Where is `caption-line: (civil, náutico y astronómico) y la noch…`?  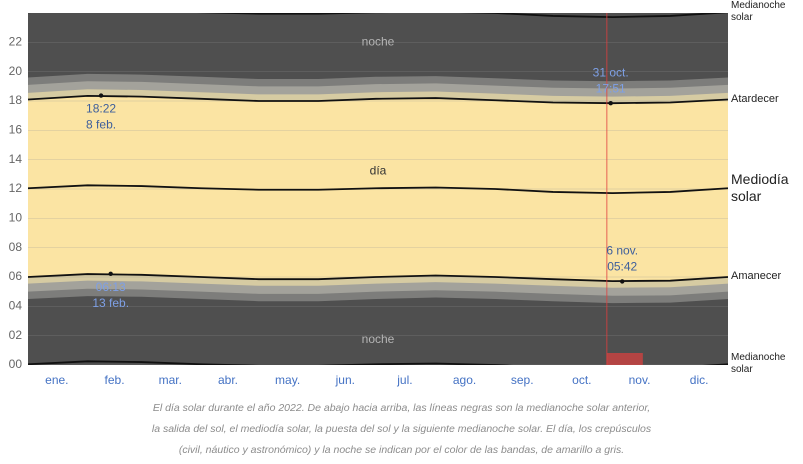 caption-line: (civil, náutico y astronómico) y la noch… is located at coordinates (401, 450).